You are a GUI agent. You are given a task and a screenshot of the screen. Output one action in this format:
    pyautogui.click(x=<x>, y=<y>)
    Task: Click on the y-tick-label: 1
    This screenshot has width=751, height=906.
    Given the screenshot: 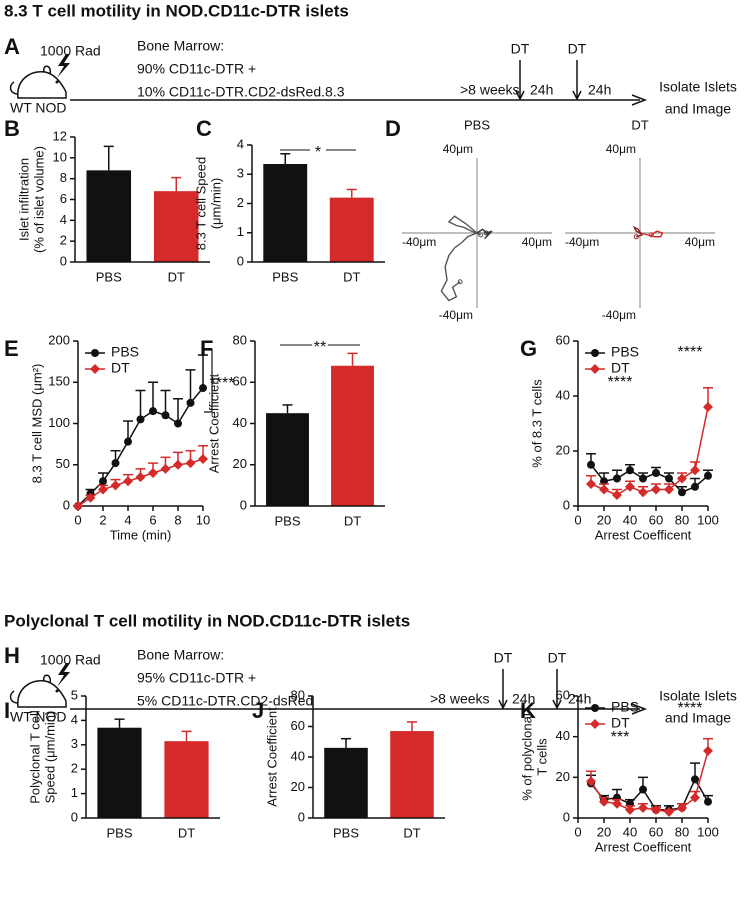 What is the action you would take?
    pyautogui.click(x=240, y=231)
    